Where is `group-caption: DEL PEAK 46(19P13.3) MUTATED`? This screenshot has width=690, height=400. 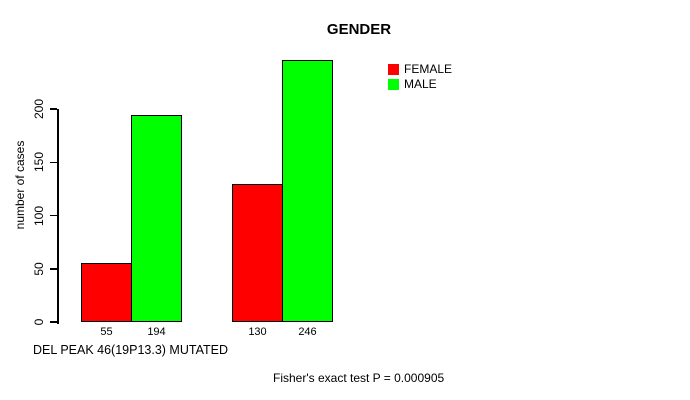 group-caption: DEL PEAK 46(19P13.3) MUTATED is located at coordinates (130, 350).